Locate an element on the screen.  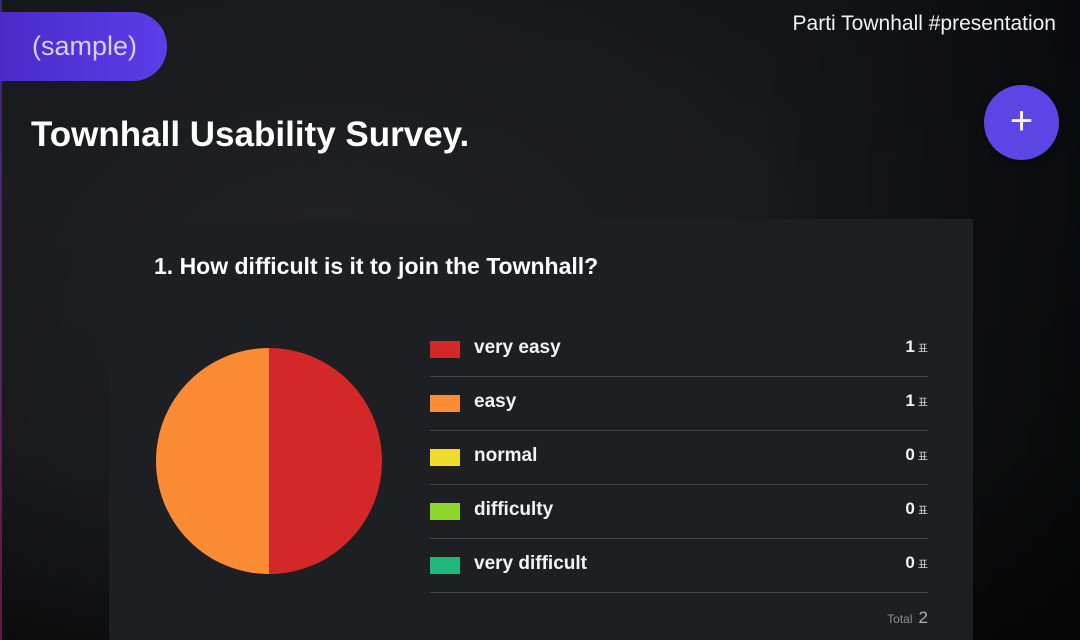
option-label: normal is located at coordinates (506, 455).